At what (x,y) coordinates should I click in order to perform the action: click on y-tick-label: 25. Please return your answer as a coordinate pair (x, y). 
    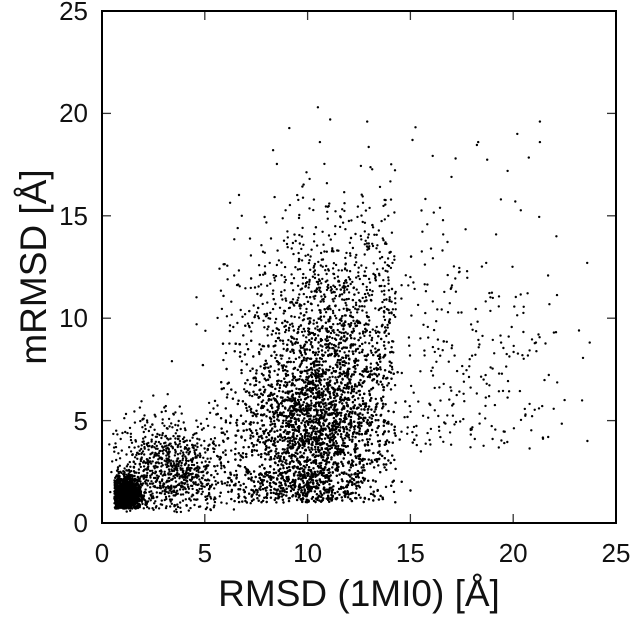
    Looking at the image, I should click on (73, 13).